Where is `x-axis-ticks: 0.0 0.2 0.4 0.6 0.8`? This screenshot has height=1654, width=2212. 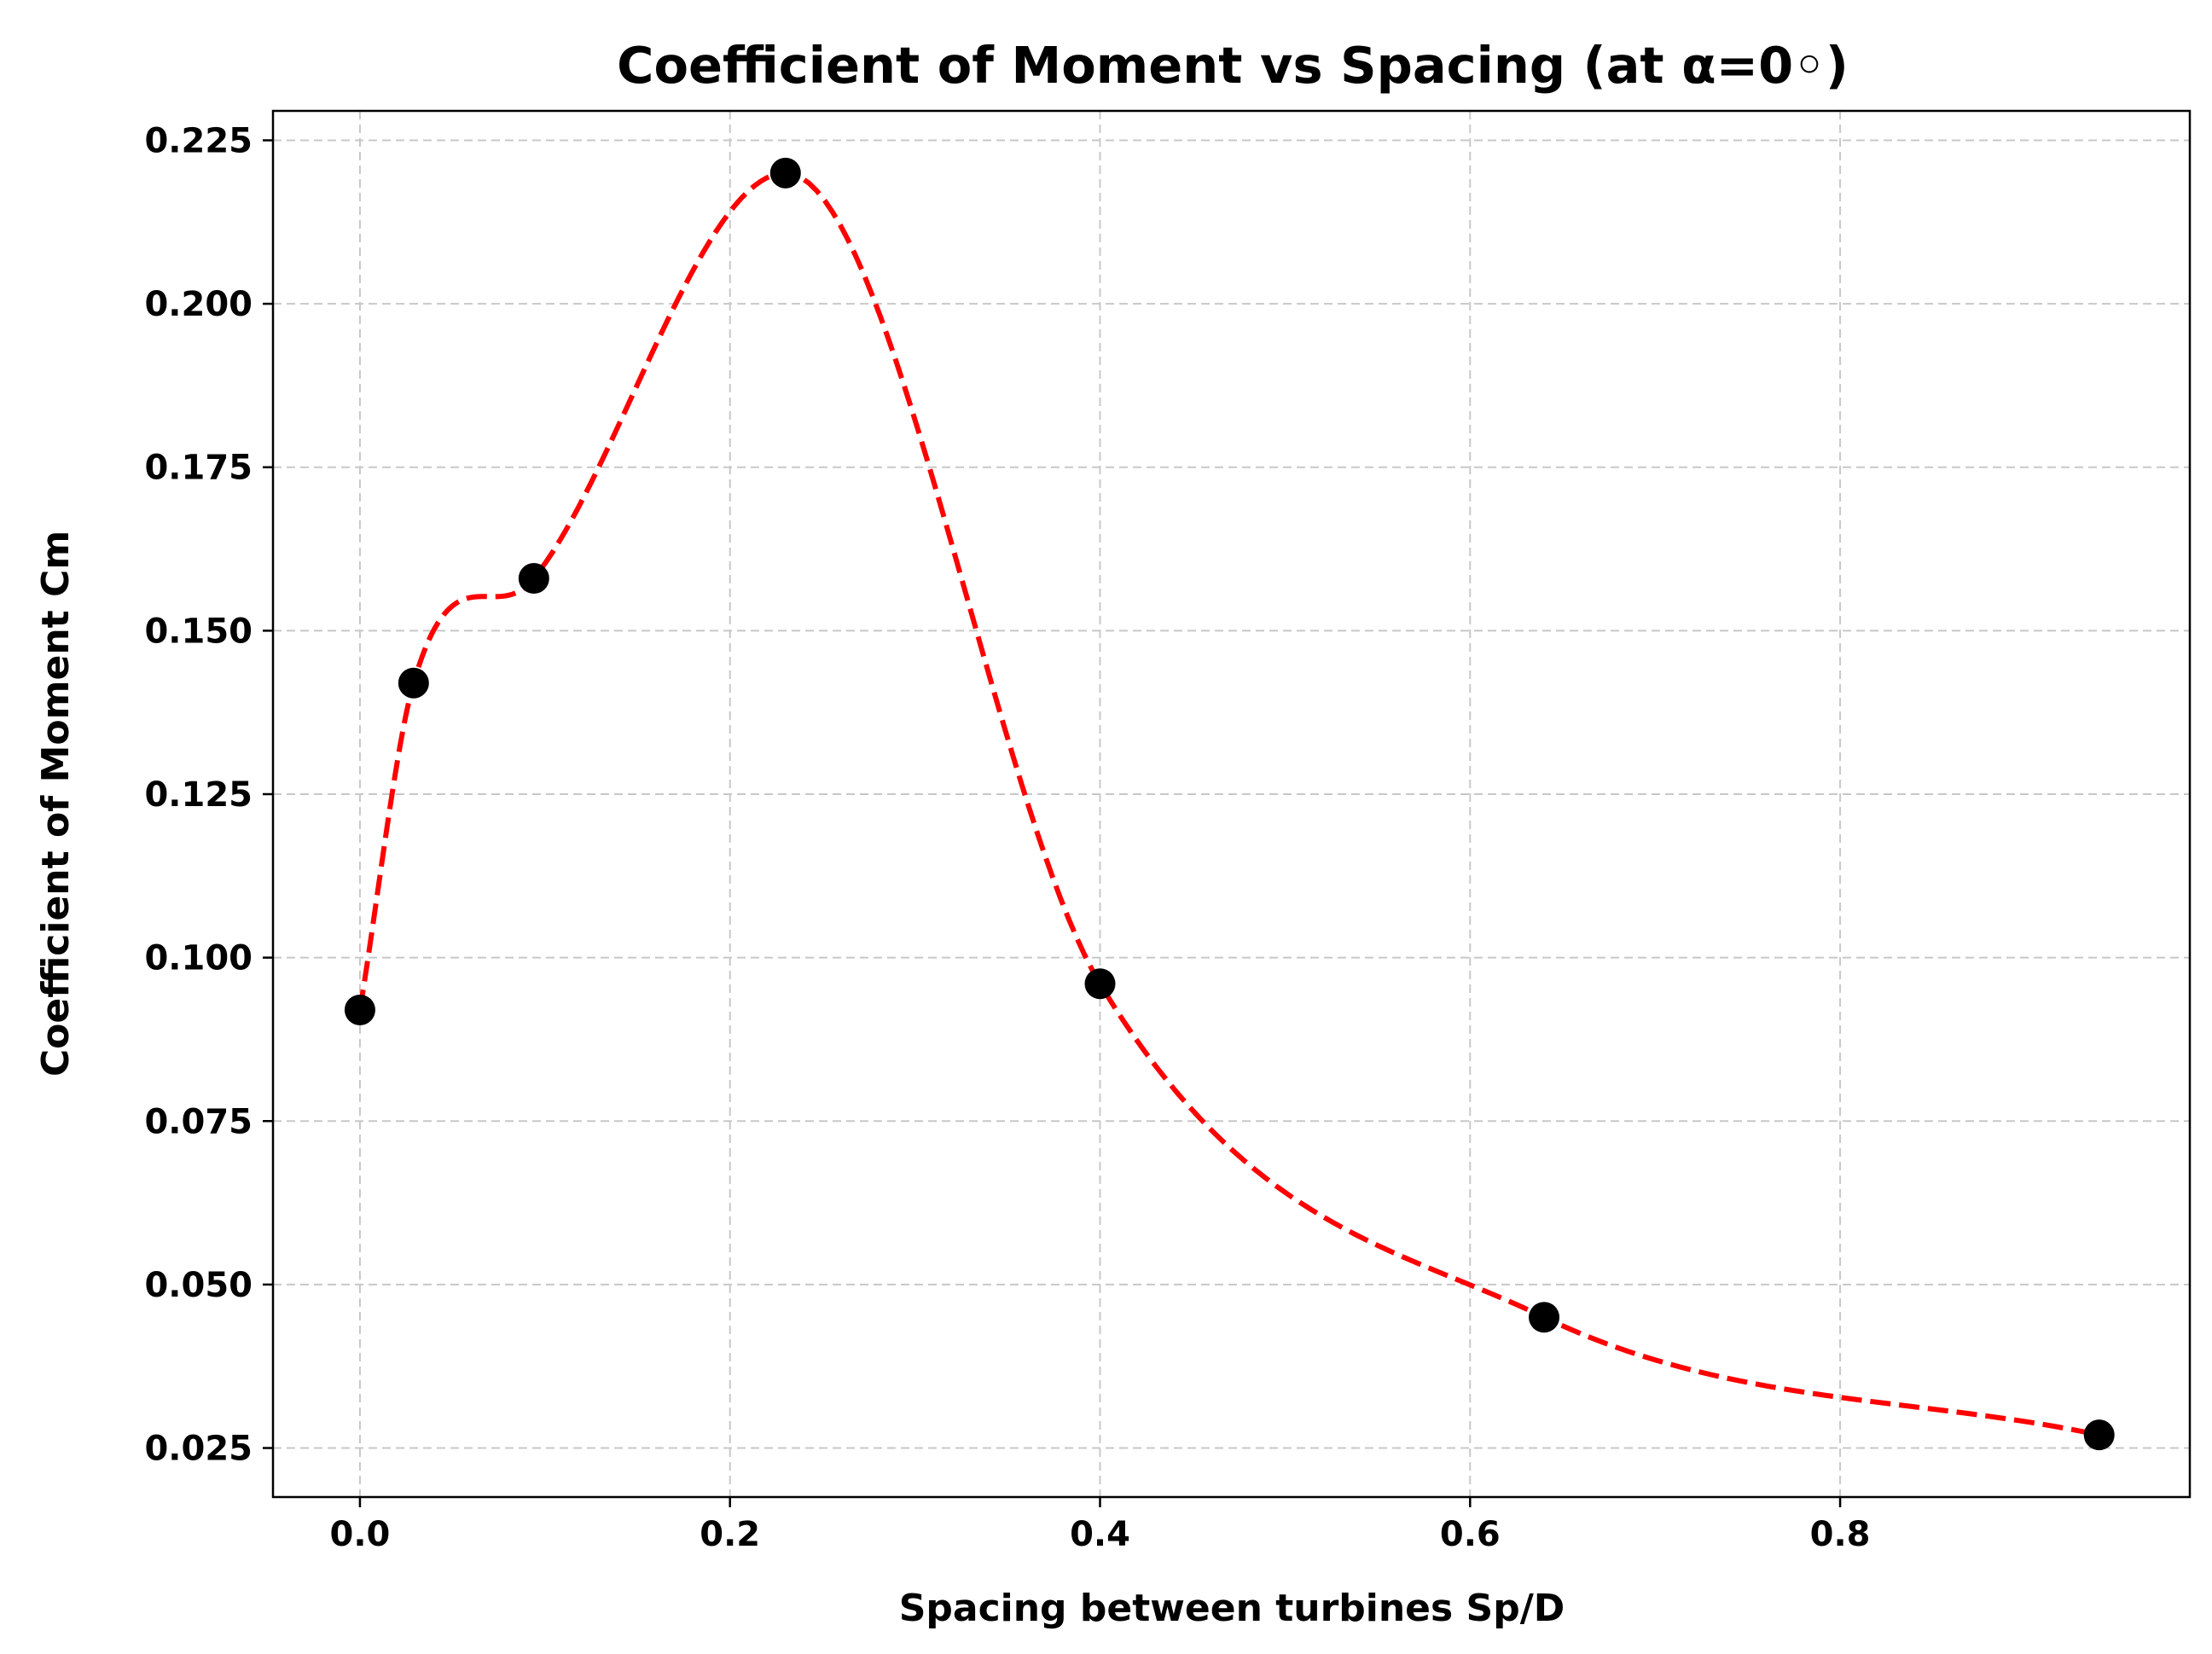 x-axis-ticks: 0.0 0.2 0.4 0.6 0.8 is located at coordinates (1100, 1525).